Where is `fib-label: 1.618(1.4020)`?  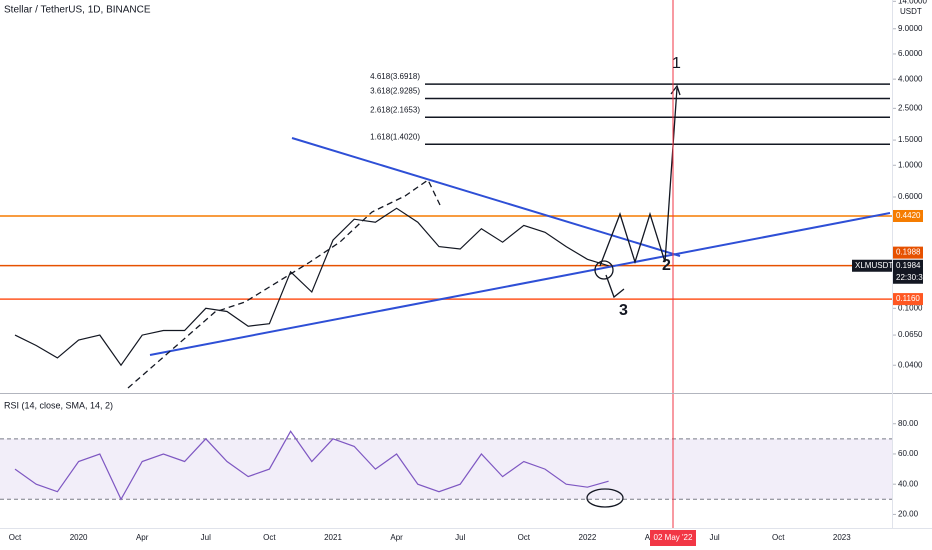 fib-label: 1.618(1.4020) is located at coordinates (395, 136).